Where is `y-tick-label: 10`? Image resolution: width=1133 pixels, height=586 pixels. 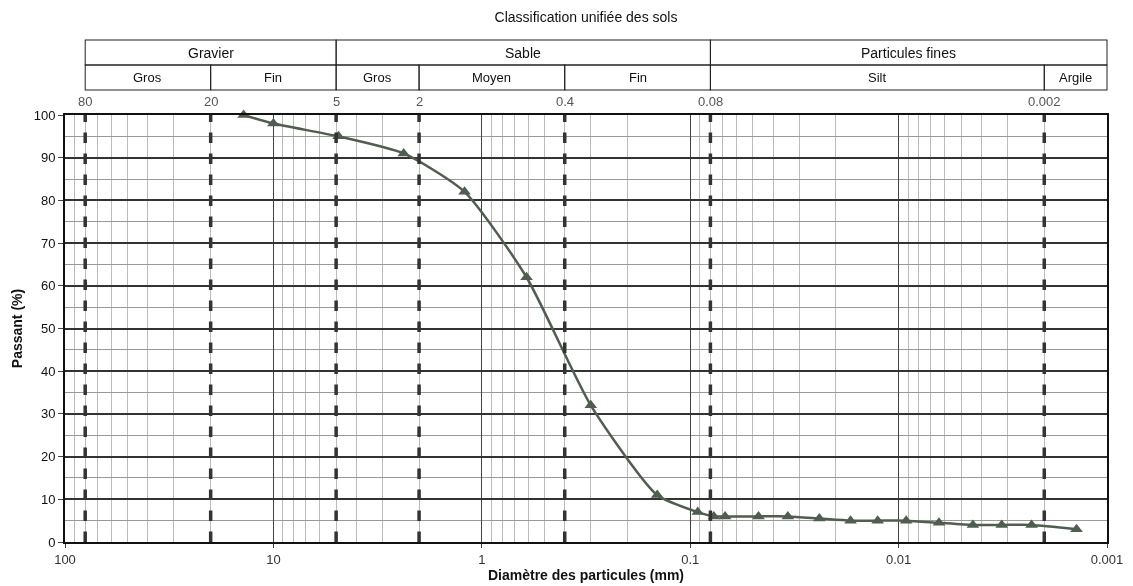
y-tick-label: 10 is located at coordinates (48, 499).